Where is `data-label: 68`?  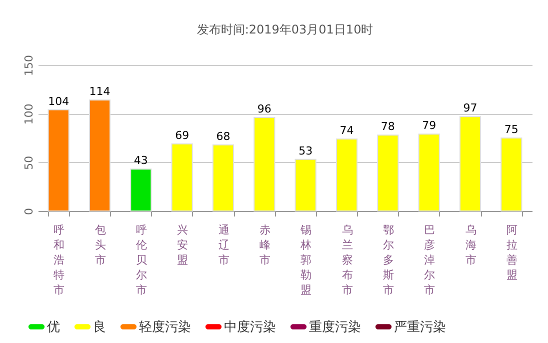 data-label: 68 is located at coordinates (223, 136).